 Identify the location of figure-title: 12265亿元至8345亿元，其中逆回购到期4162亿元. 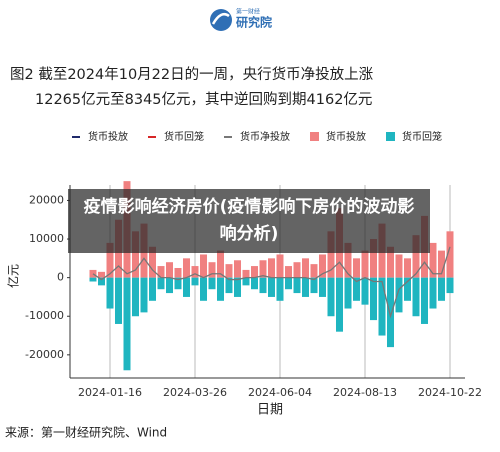
(203, 99).